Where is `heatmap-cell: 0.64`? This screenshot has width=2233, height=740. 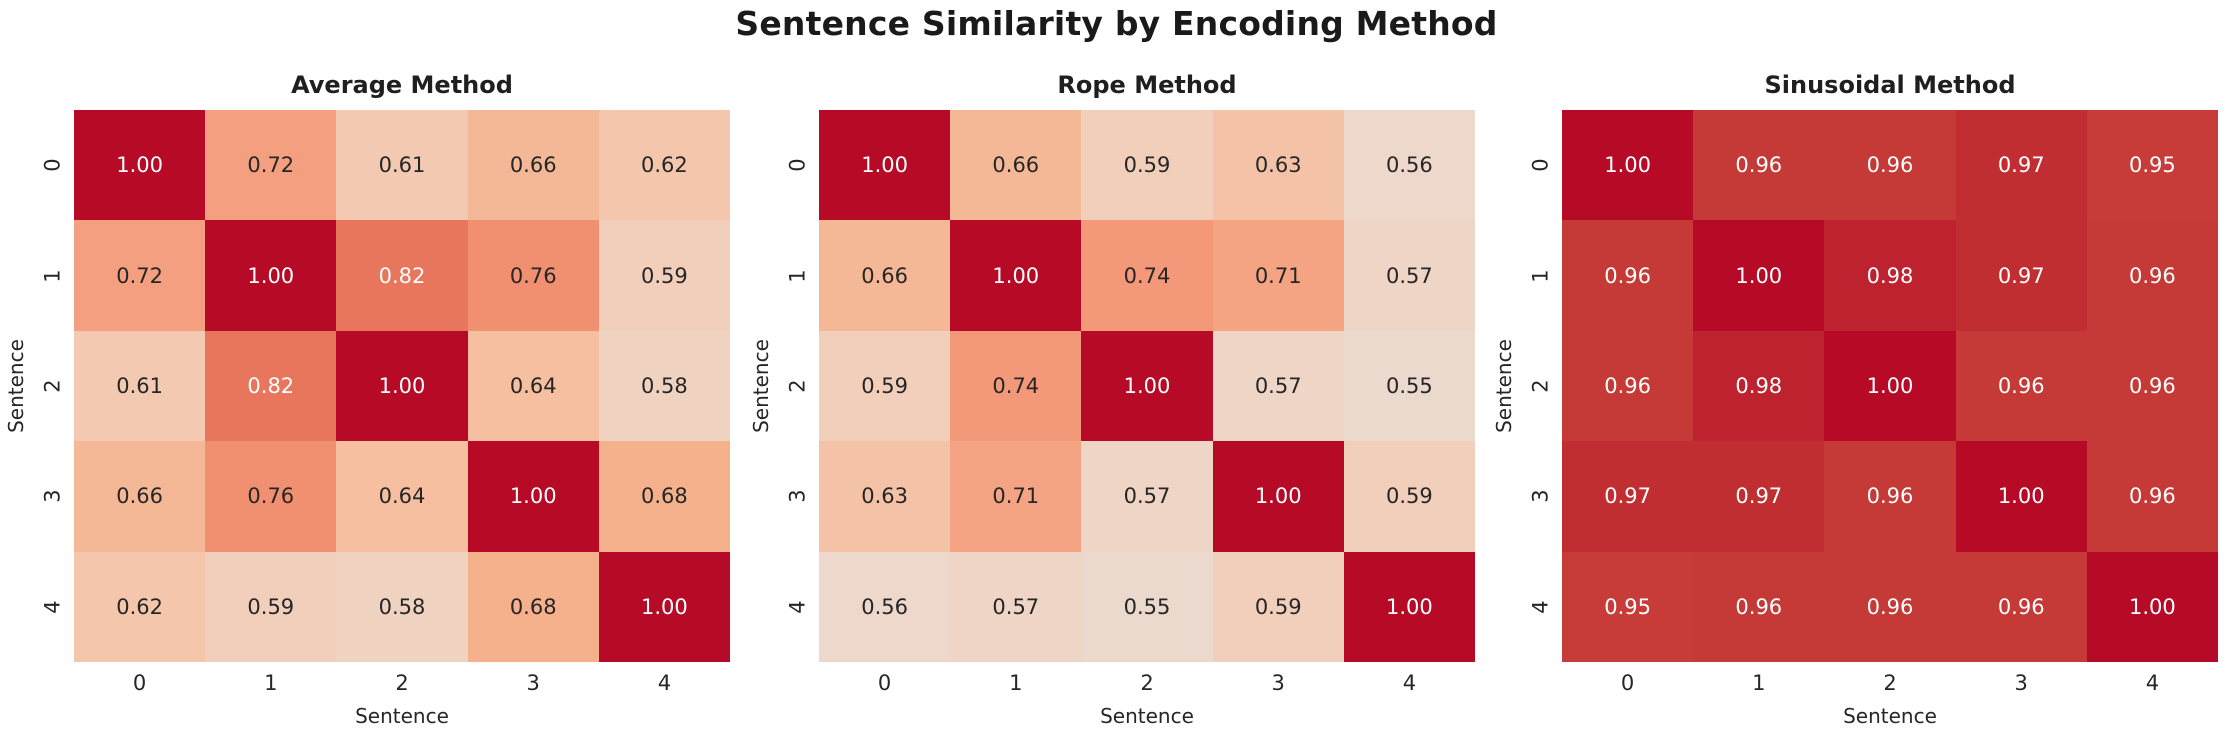
heatmap-cell: 0.64 is located at coordinates (402, 496).